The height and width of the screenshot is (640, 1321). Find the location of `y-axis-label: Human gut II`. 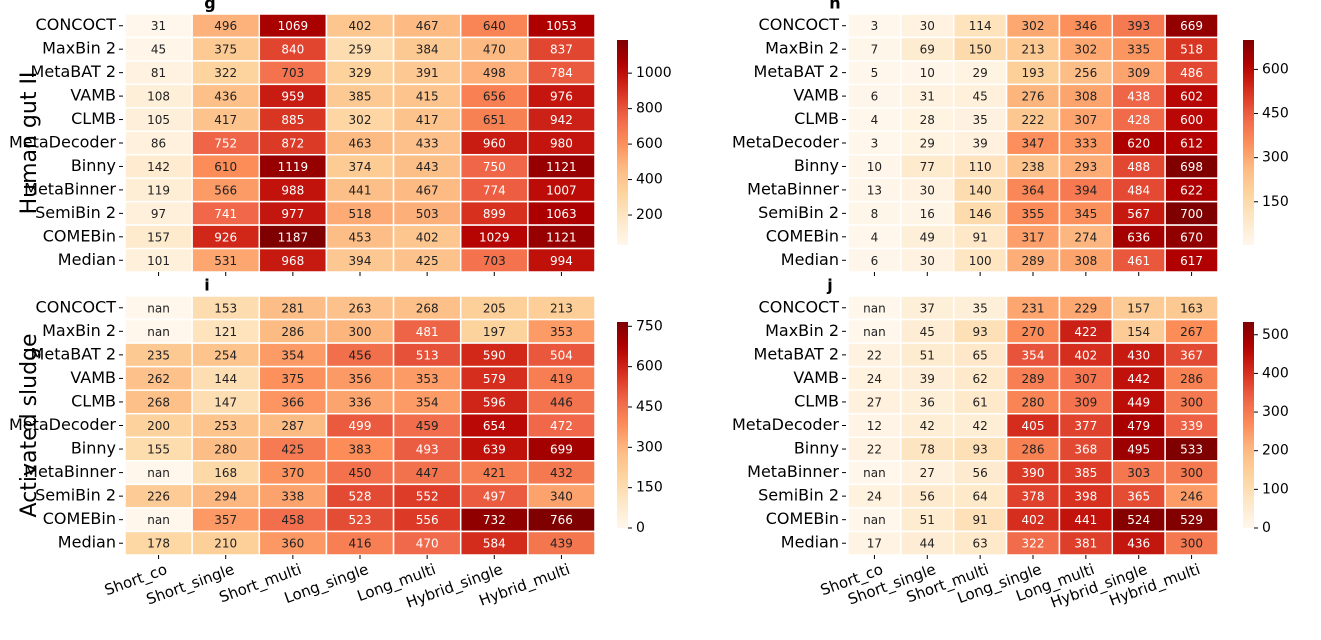

y-axis-label: Human gut II is located at coordinates (29, 143).